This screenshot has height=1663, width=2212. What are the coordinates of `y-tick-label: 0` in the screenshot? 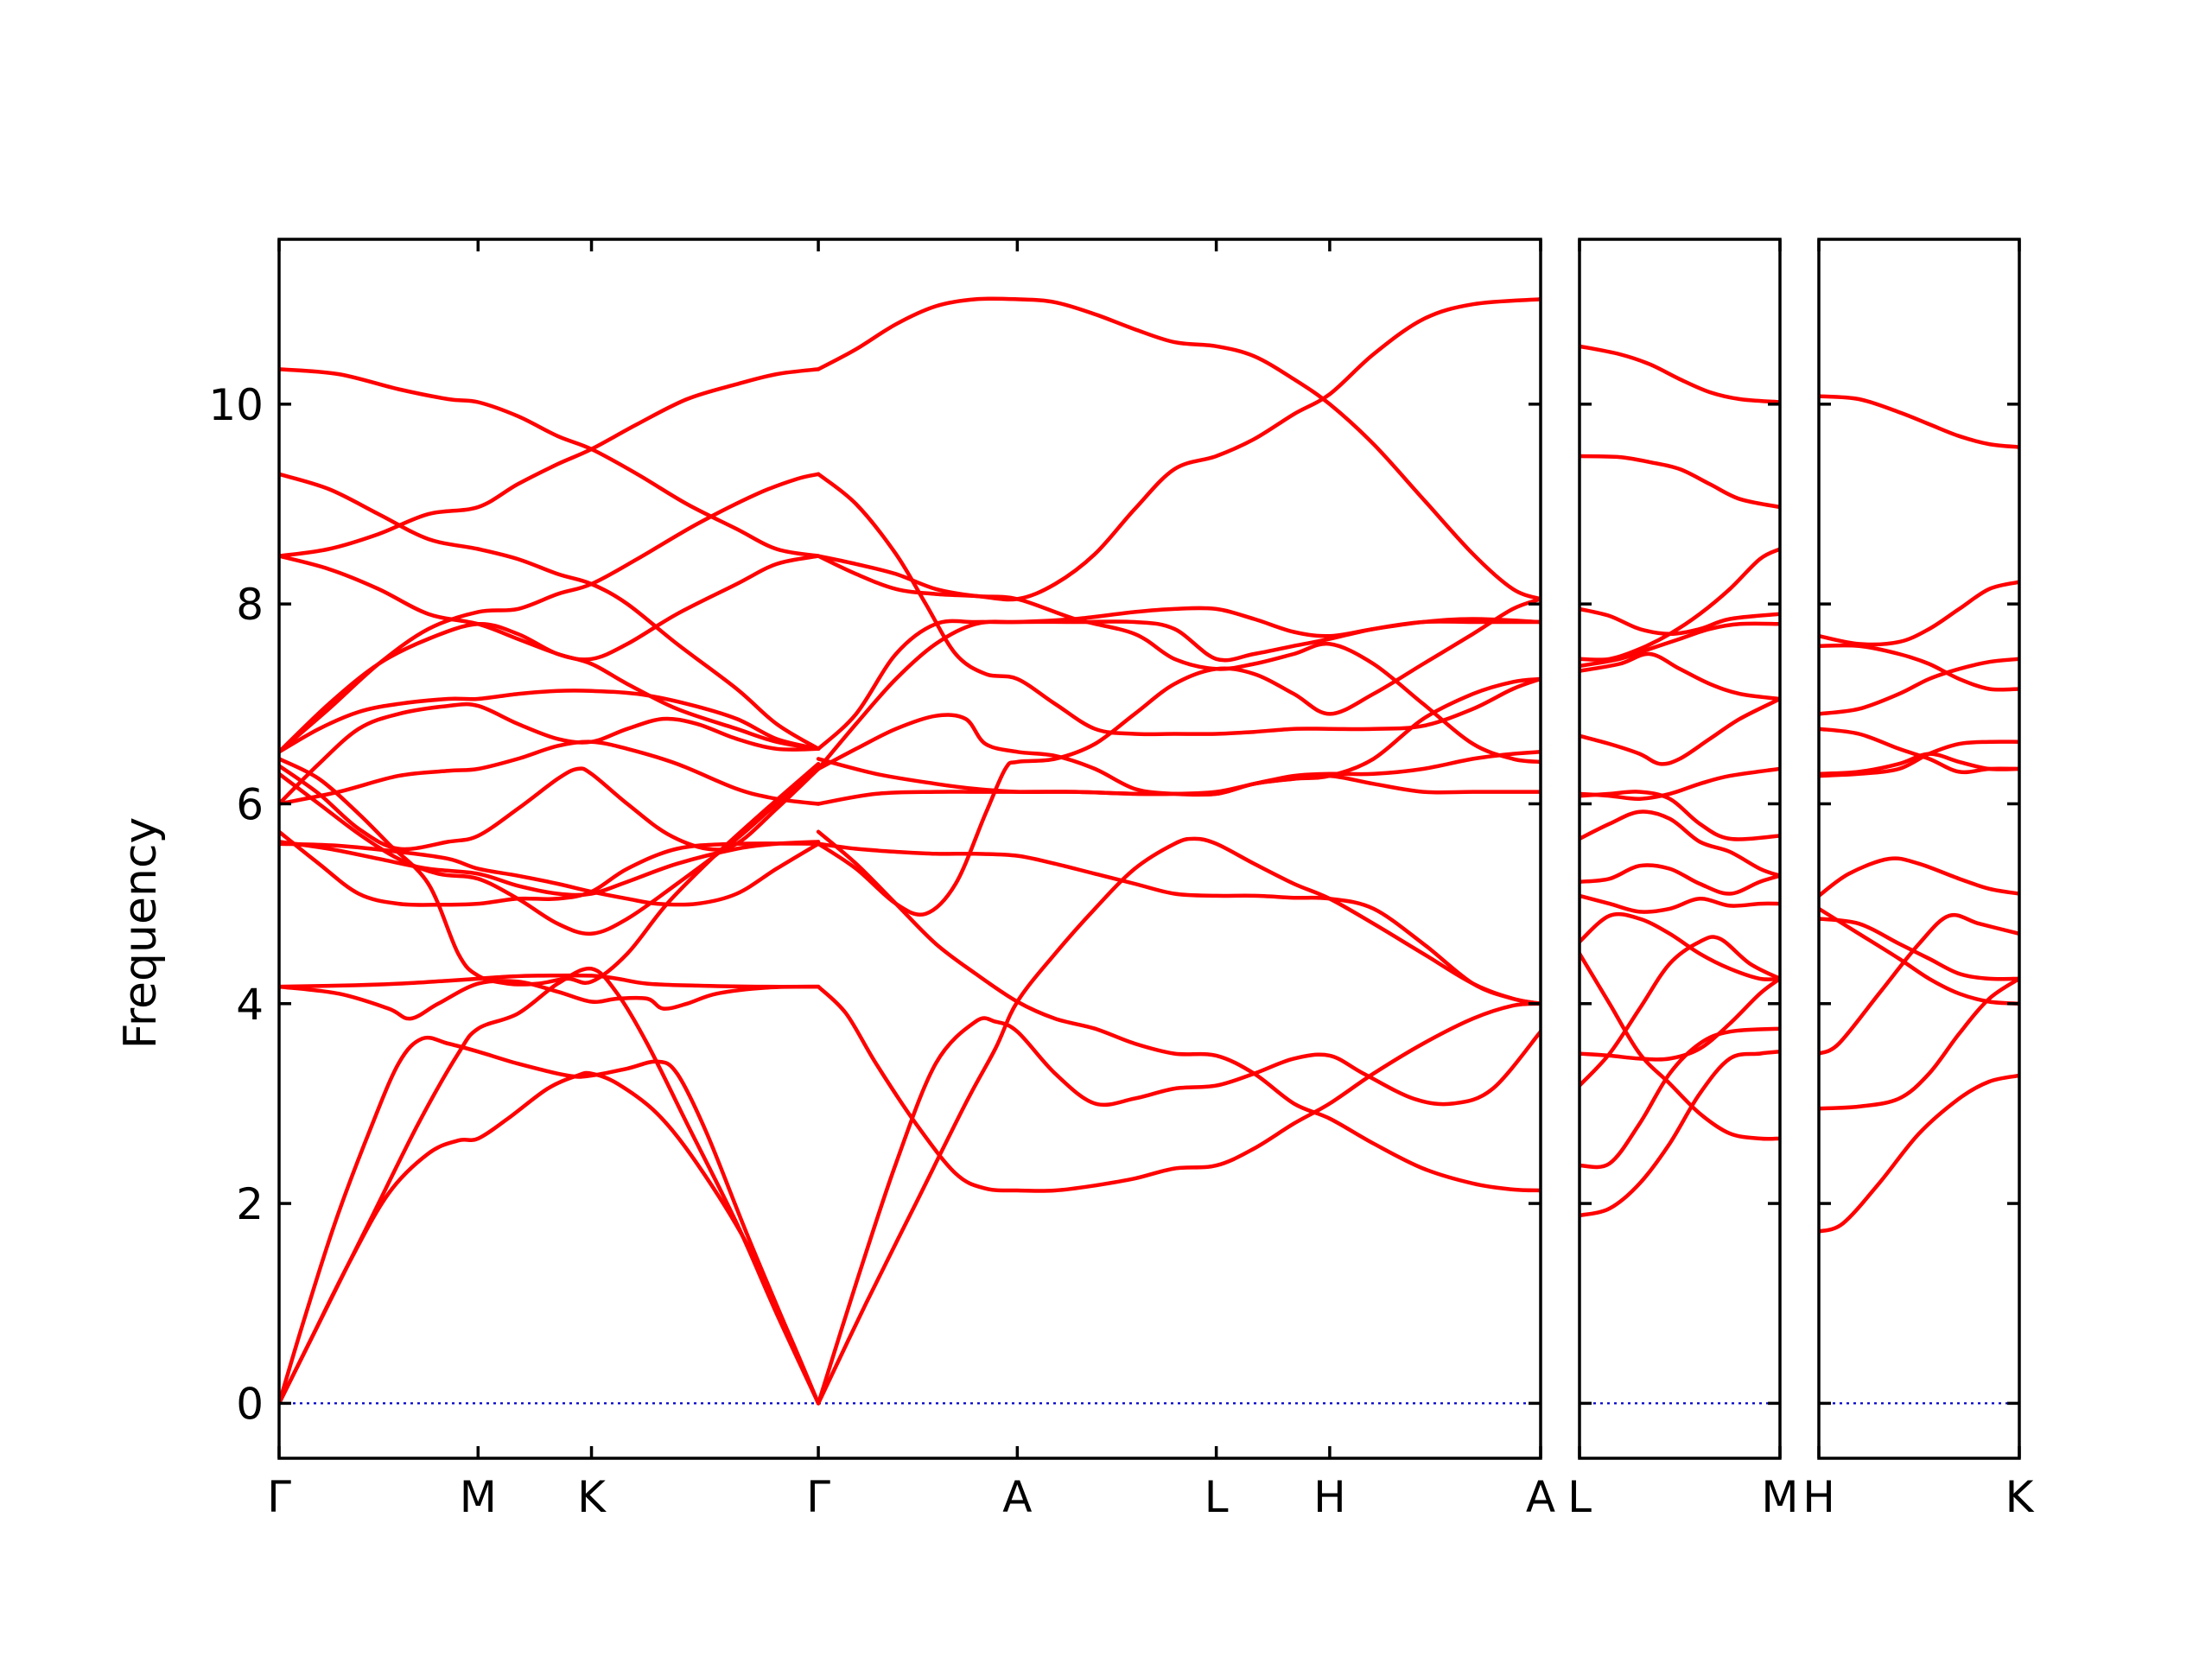 It's located at (250, 1404).